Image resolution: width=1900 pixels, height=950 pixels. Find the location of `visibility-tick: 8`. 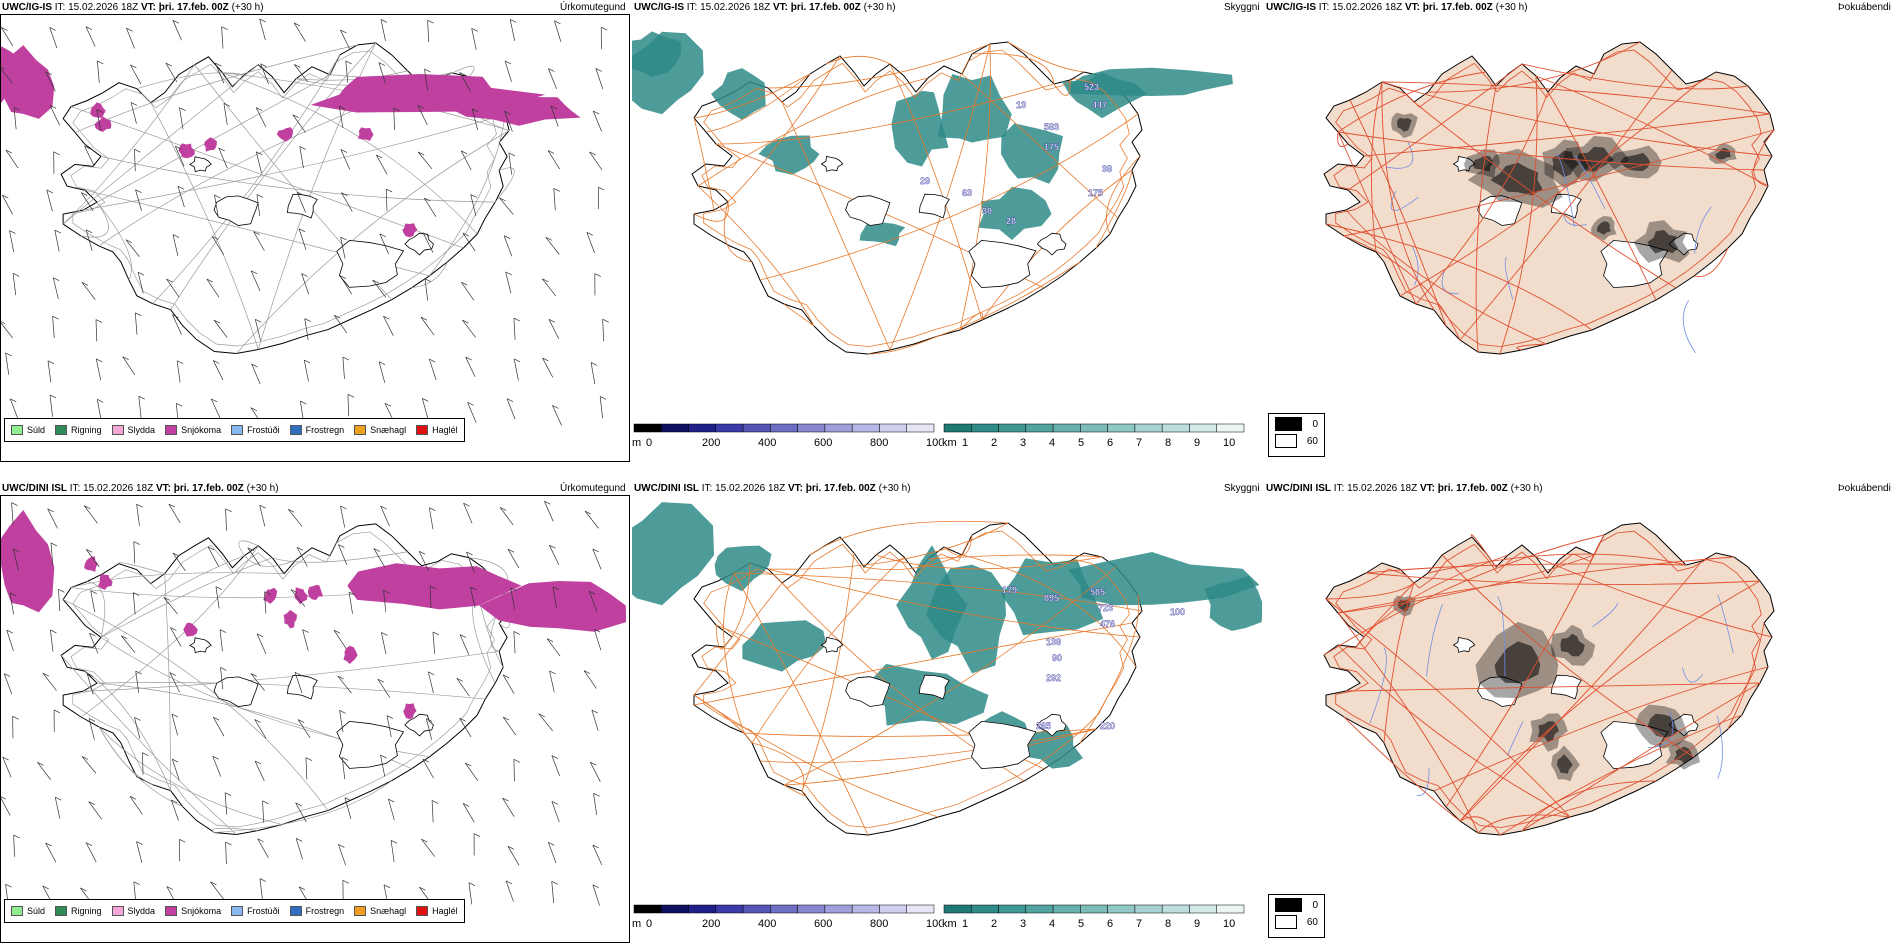

visibility-tick: 8 is located at coordinates (1168, 924).